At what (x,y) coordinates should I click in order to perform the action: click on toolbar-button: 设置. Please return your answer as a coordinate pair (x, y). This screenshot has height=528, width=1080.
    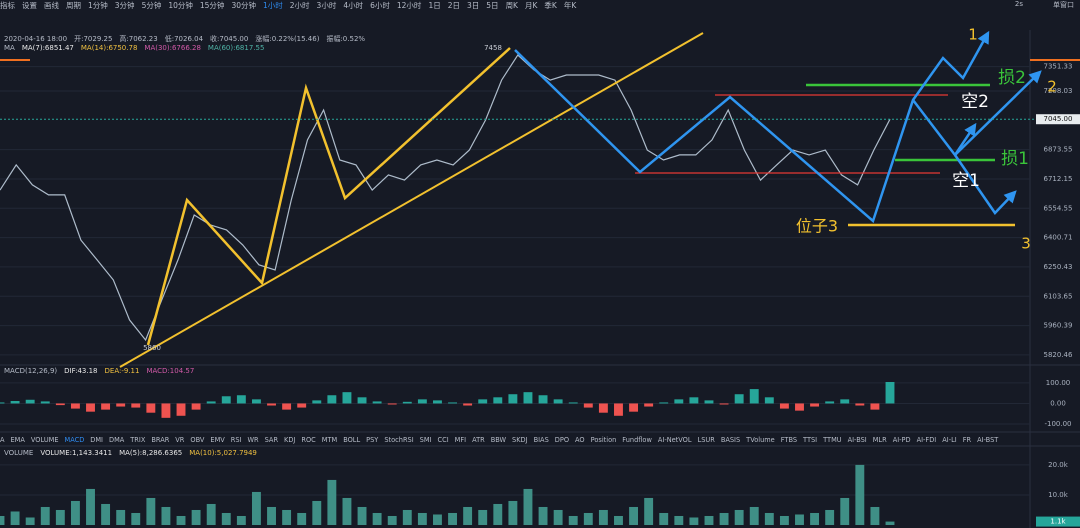
    Looking at the image, I should click on (29, 5).